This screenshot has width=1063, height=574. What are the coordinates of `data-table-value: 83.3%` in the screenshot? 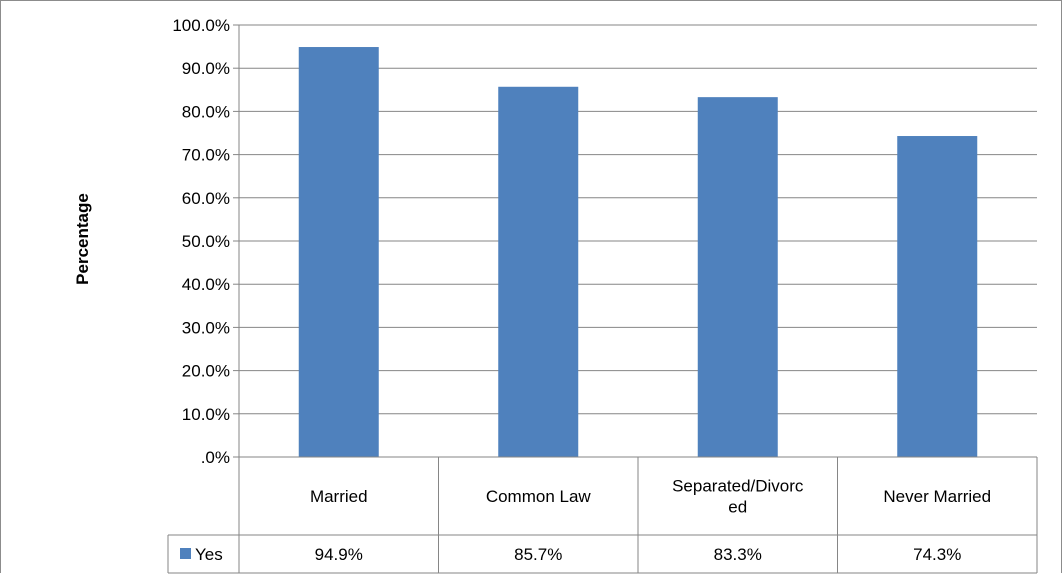 It's located at (738, 554).